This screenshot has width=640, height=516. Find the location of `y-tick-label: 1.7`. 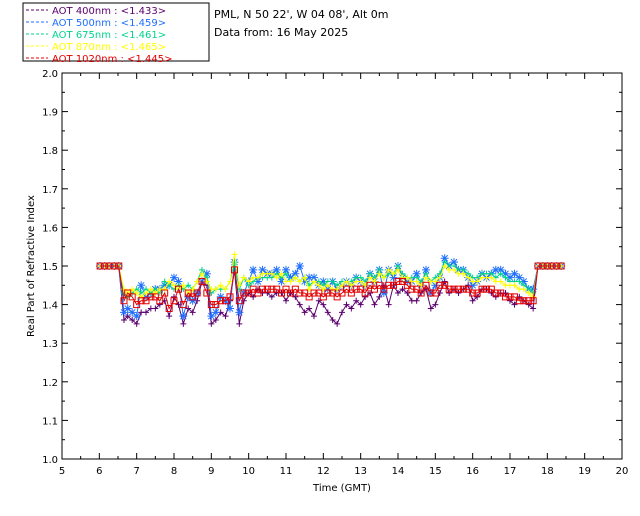

y-tick-label: 1.7 is located at coordinates (50, 190).